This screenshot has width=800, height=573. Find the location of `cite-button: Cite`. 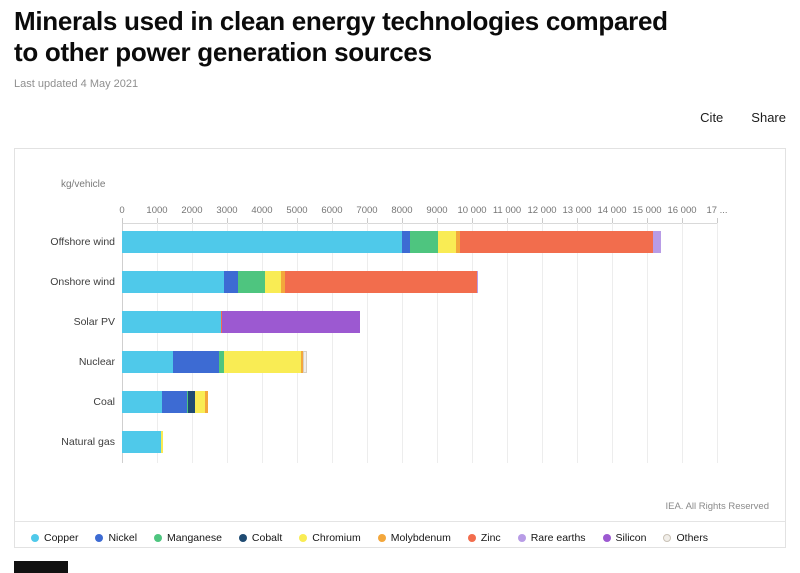

cite-button: Cite is located at coordinates (712, 117).